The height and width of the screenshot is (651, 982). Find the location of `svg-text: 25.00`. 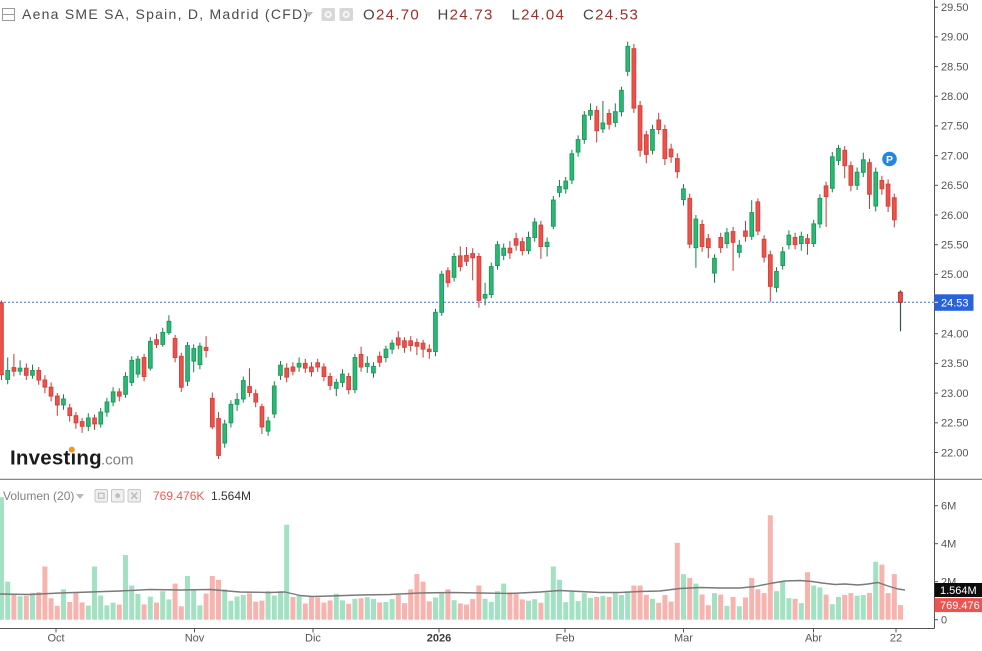

svg-text: 25.00 is located at coordinates (955, 275).